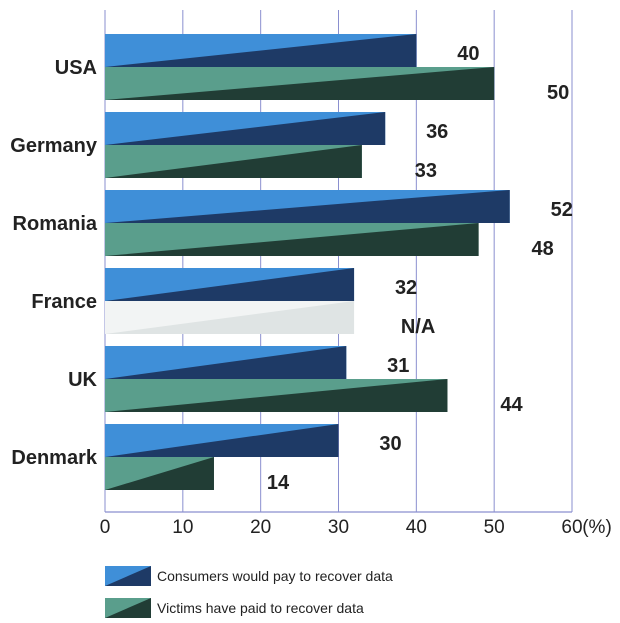  I want to click on bar-victims-denmark, so click(159, 473).